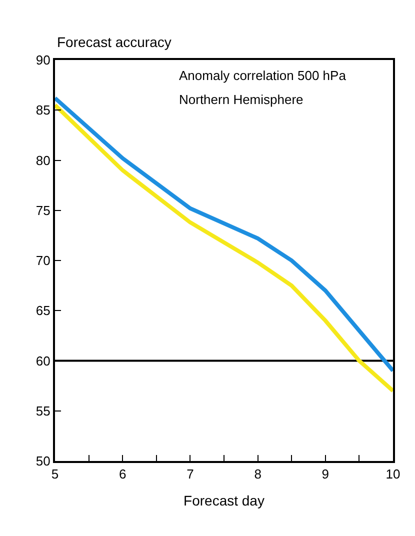 The image size is (415, 536). Describe the element at coordinates (263, 75) in the screenshot. I see `annotation: Anomaly correlation 500 hPa` at that location.